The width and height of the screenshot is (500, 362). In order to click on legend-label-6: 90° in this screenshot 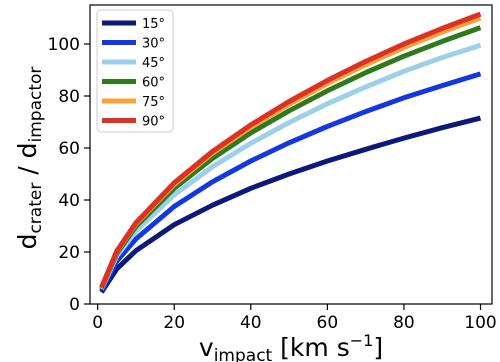, I will do `click(153, 122)`.